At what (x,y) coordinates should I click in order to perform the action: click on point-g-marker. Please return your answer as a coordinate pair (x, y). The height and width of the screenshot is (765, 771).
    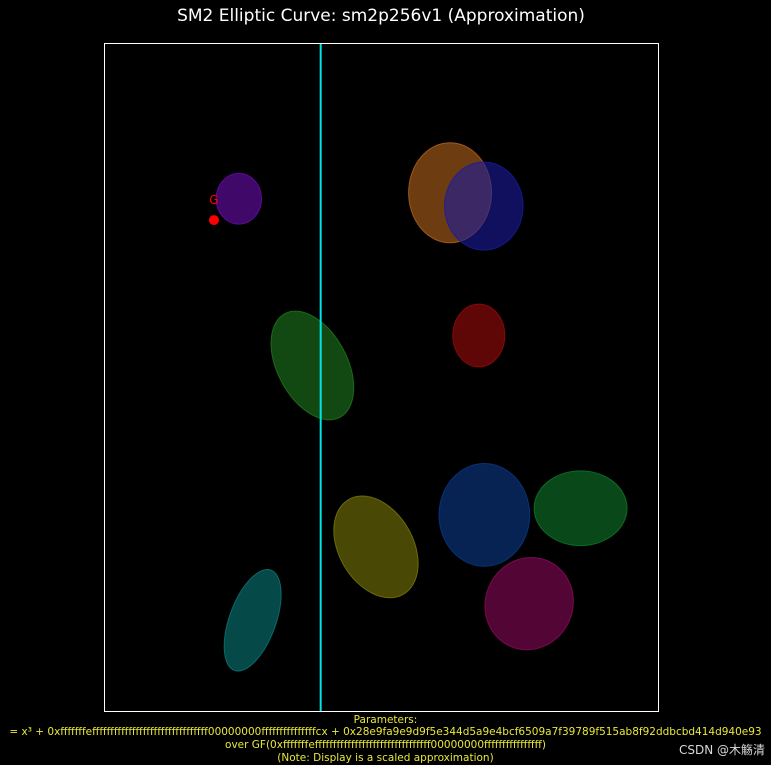
    Looking at the image, I should click on (213, 220).